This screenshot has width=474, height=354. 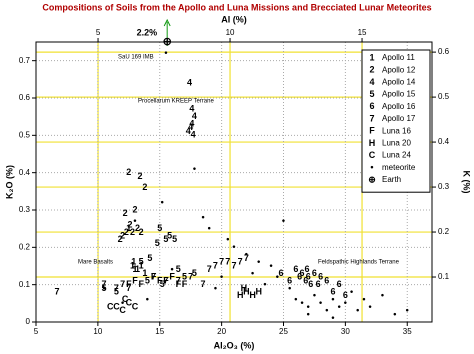 What do you see at coordinates (371, 57) in the screenshot?
I see `legend-marker: 1` at bounding box center [371, 57].